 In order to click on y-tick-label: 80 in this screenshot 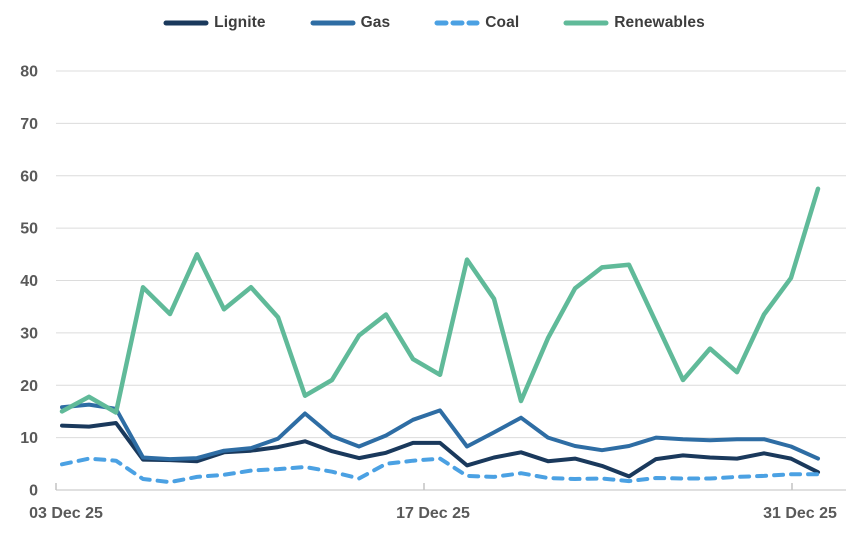, I will do `click(29, 72)`.